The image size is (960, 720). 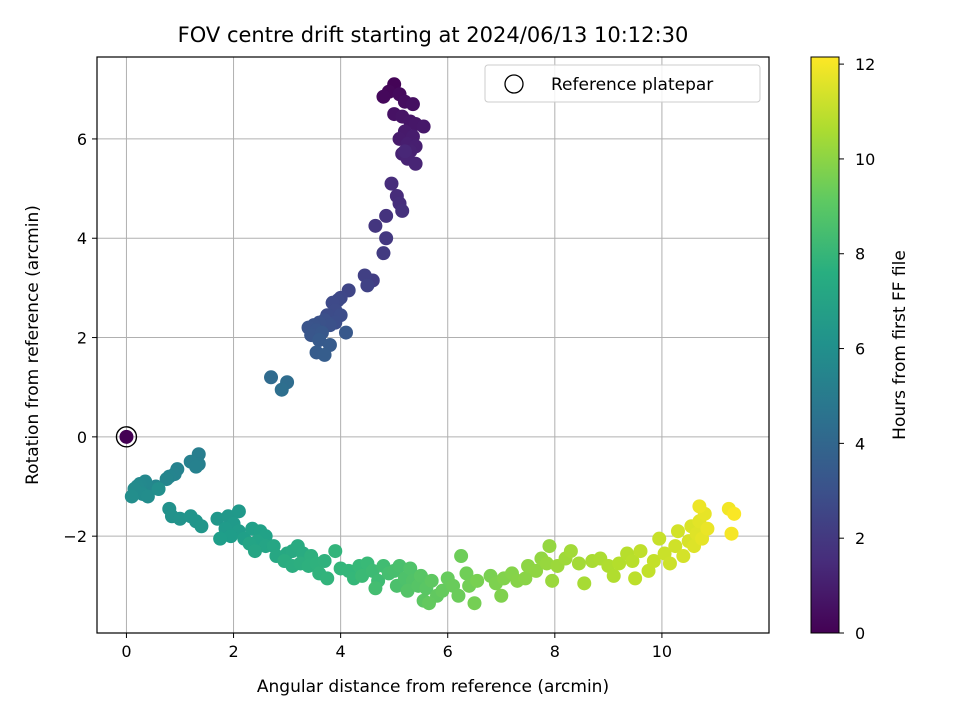 I want to click on colorbar-tick-label: 4, so click(x=860, y=443).